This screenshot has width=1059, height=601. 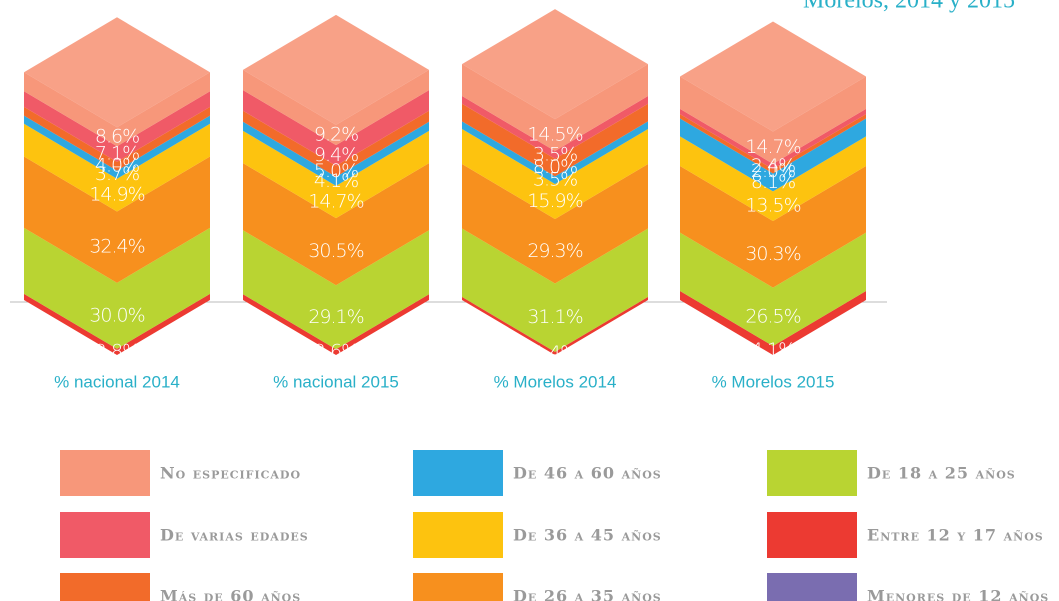 I want to click on value-label: 9.4%, so click(x=336, y=155).